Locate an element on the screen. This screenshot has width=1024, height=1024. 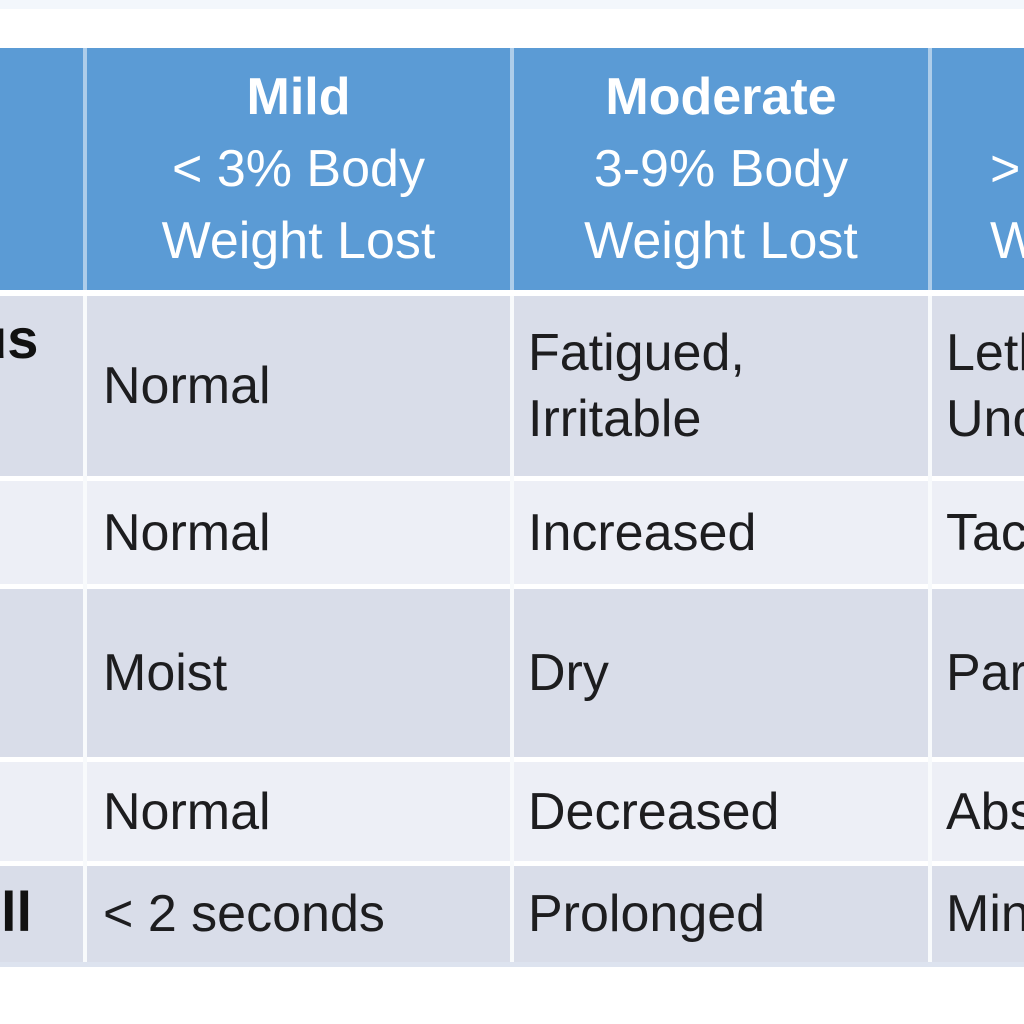
header-subtitle-moderate-1: 3-9% Body is located at coordinates (721, 169).